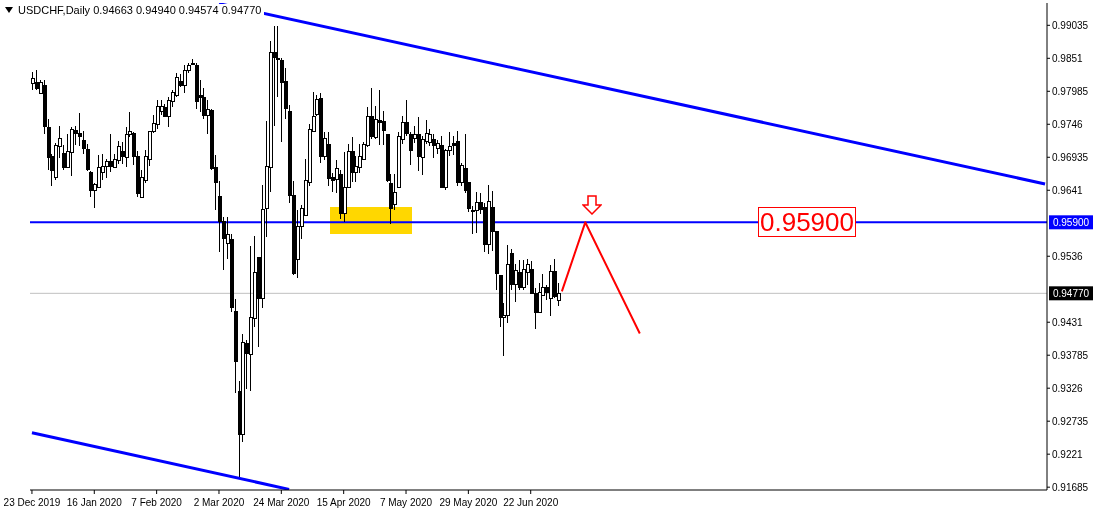 Image resolution: width=1094 pixels, height=511 pixels. I want to click on y-tick-label: 0.9431, so click(1068, 322).